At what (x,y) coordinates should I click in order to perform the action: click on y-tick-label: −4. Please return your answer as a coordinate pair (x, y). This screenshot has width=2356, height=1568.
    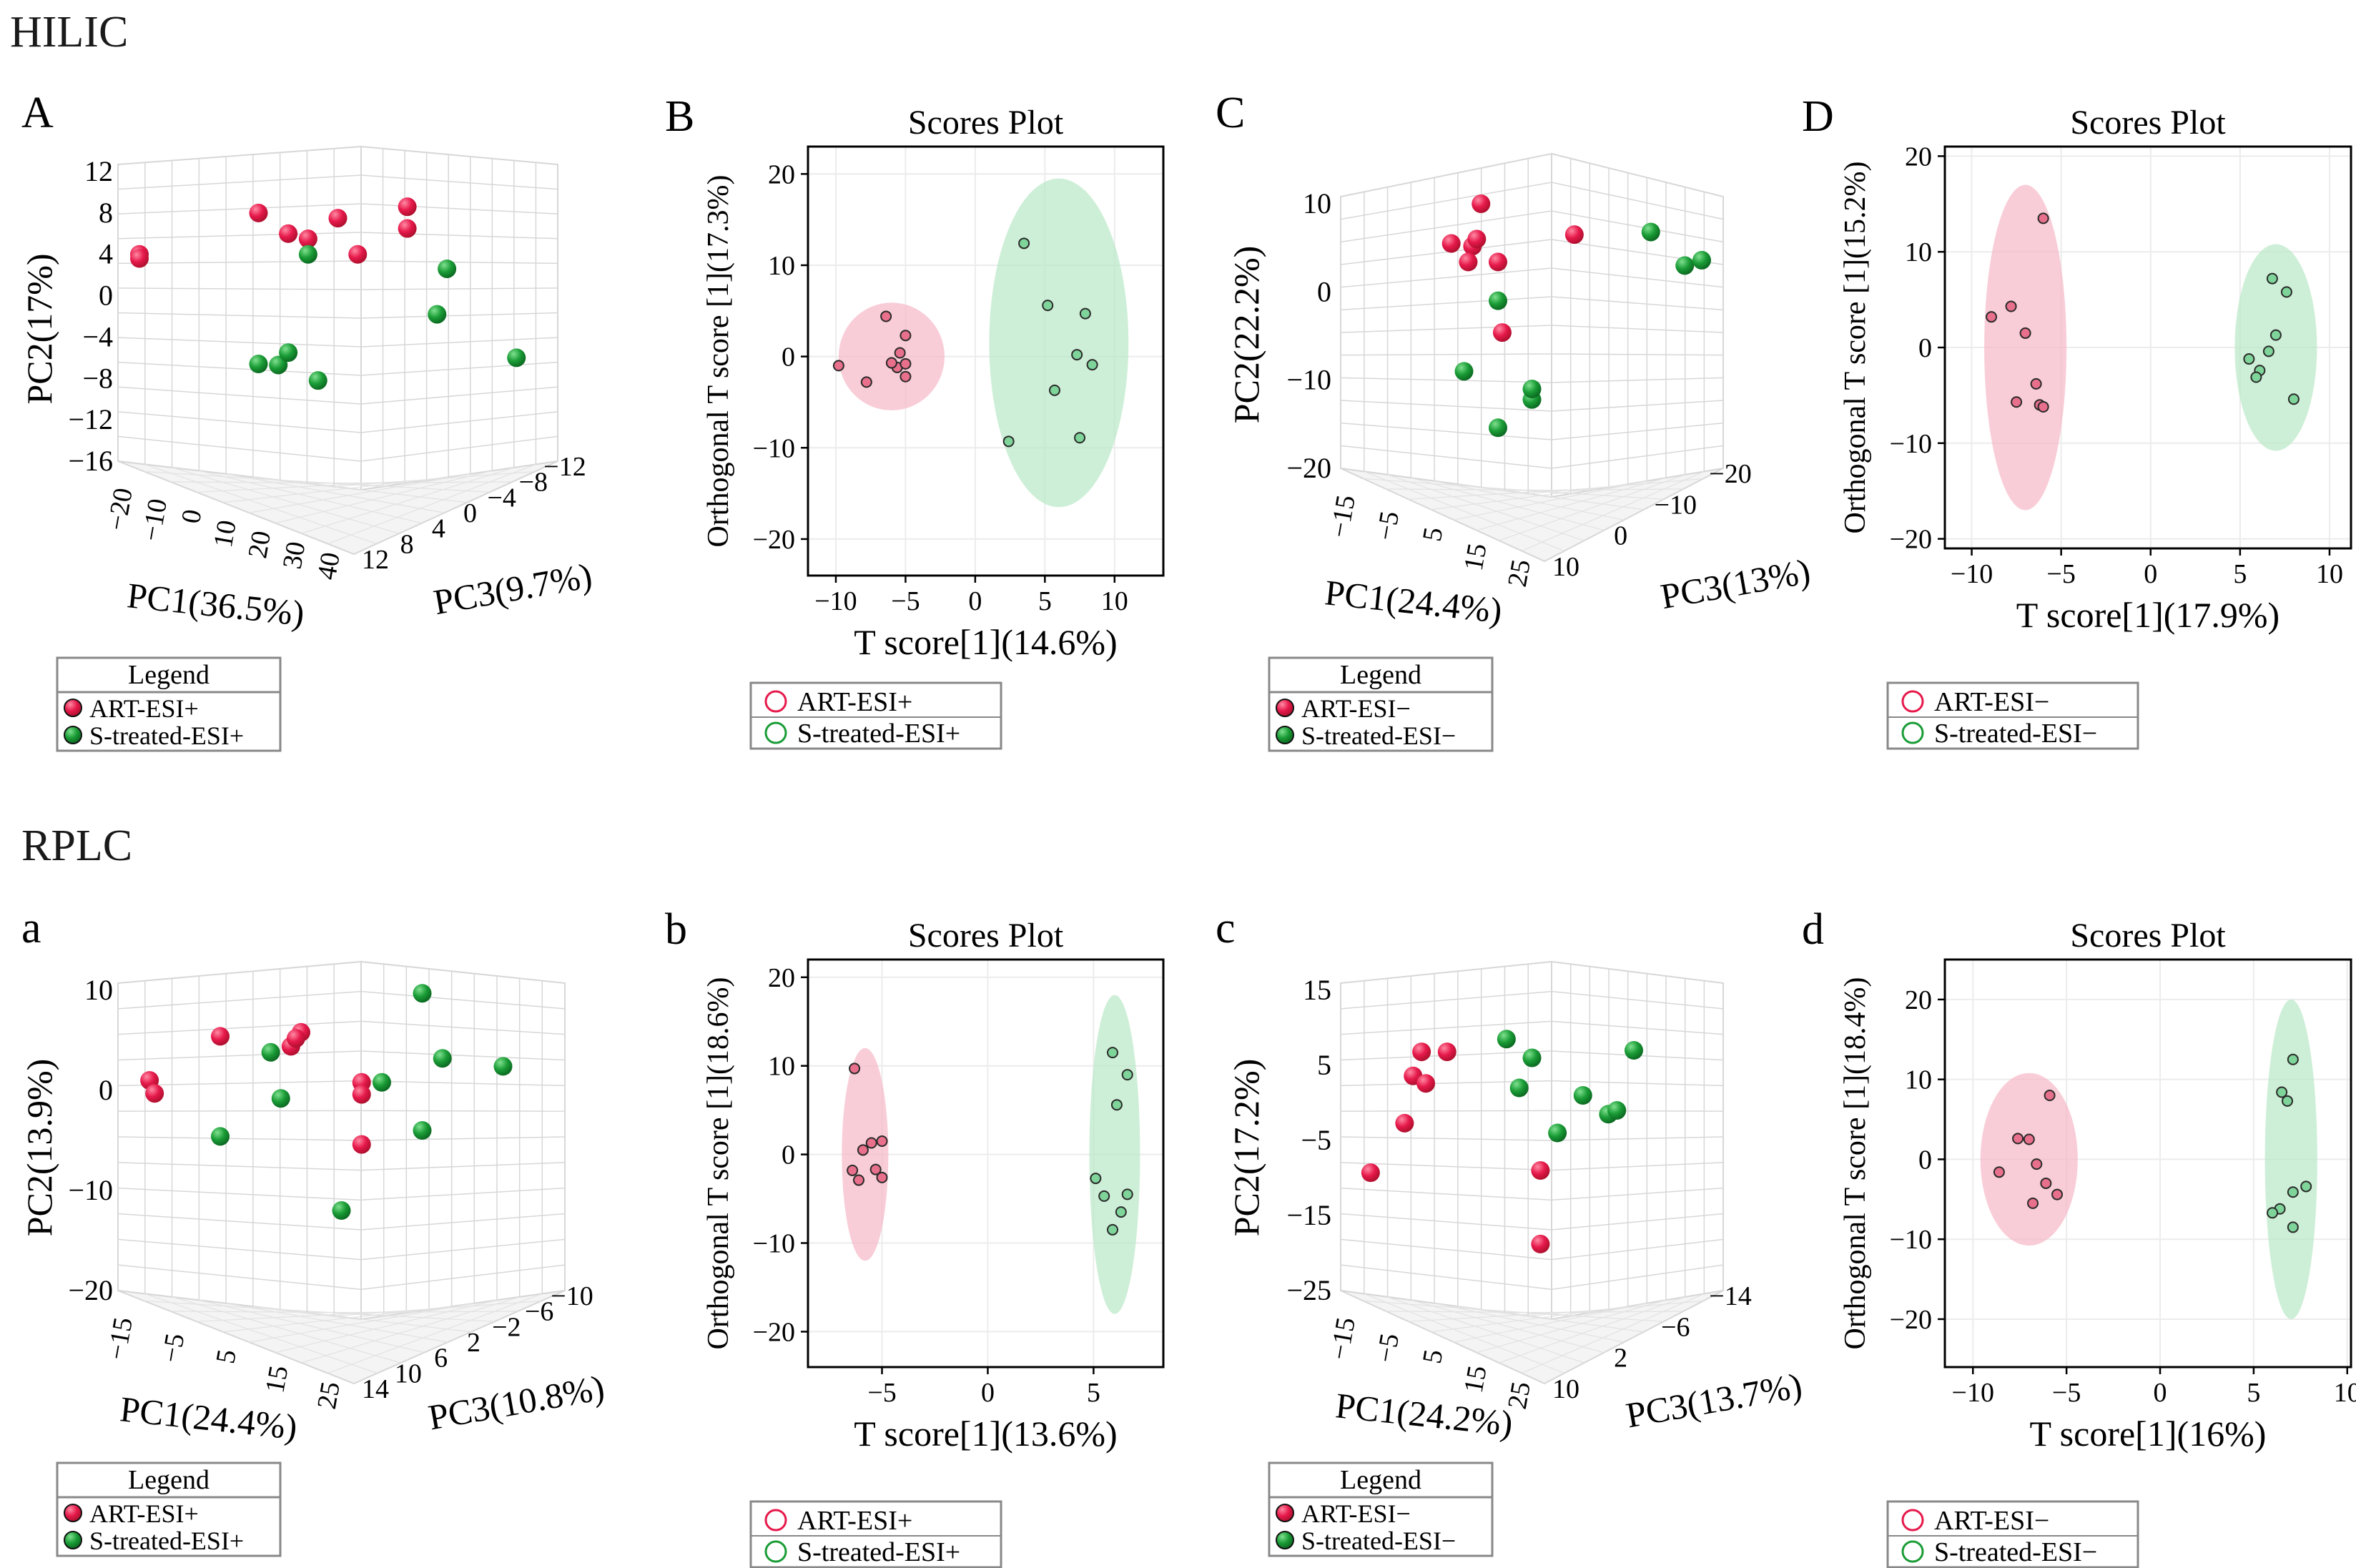
    Looking at the image, I should click on (501, 498).